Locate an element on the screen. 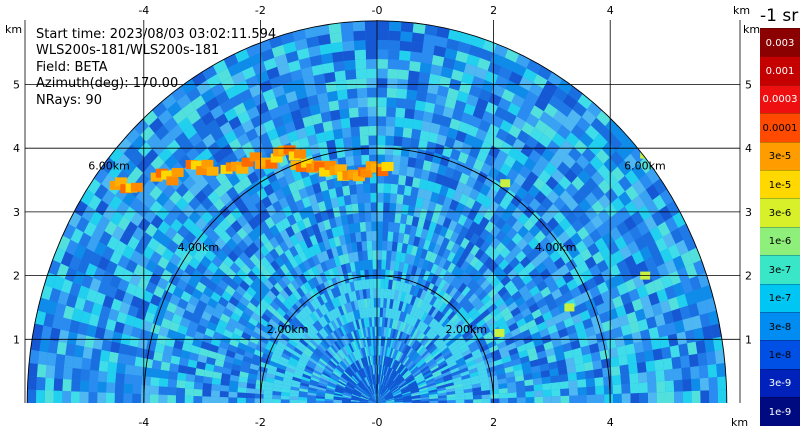 The height and width of the screenshot is (435, 800). colorbar-unit: -1 sr is located at coordinates (779, 16).